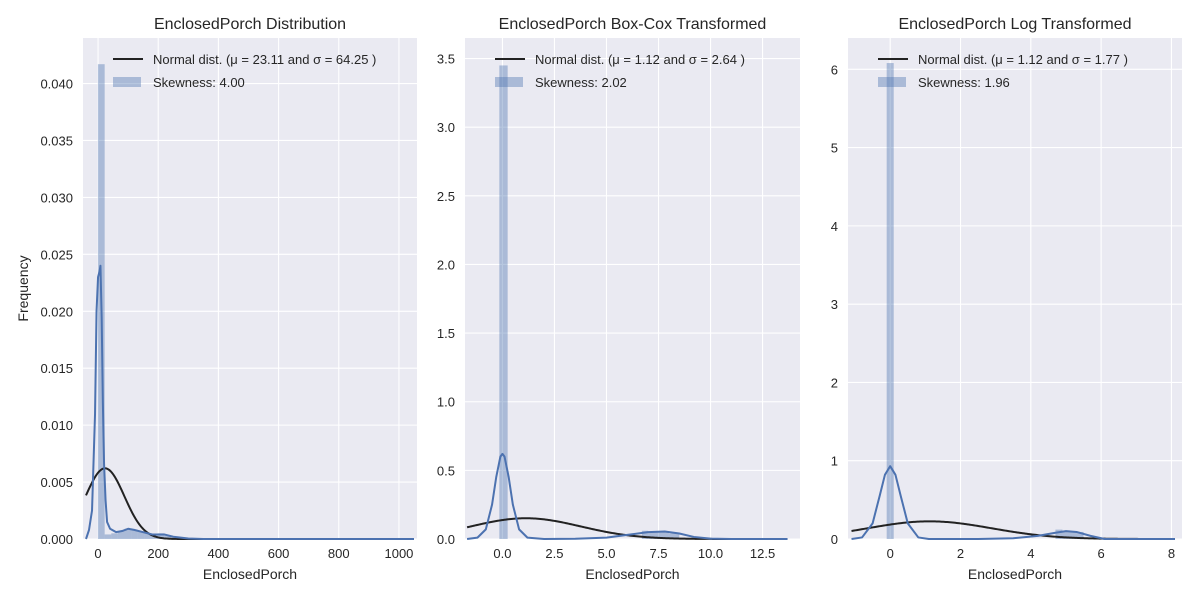 Image resolution: width=1200 pixels, height=600 pixels. Describe the element at coordinates (23, 288) in the screenshot. I see `y-axis-label: Frequency` at that location.